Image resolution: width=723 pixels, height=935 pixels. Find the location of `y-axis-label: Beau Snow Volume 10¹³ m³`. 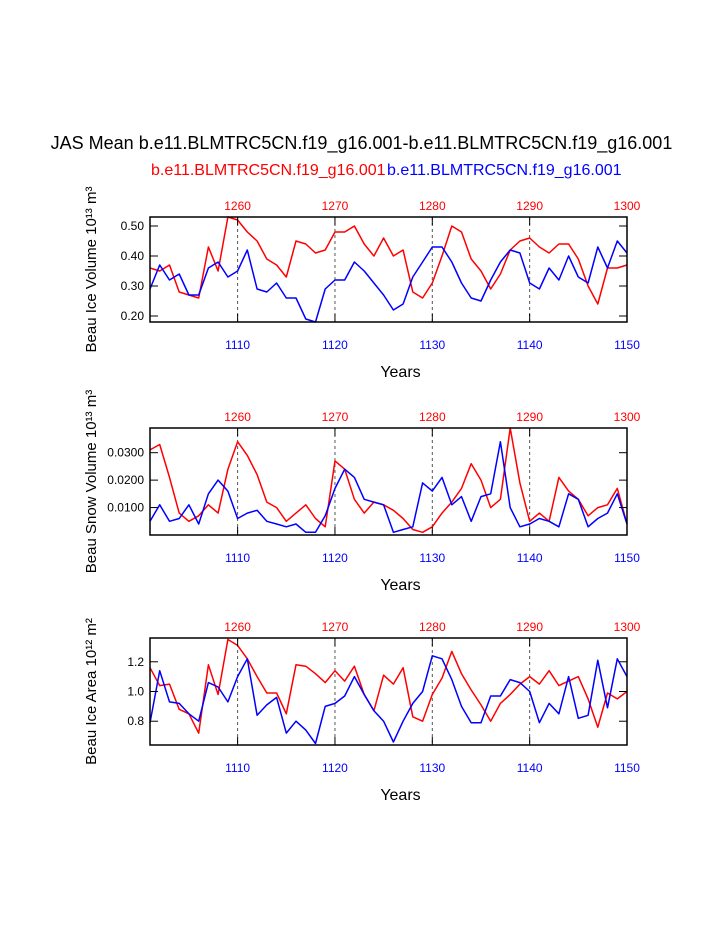

y-axis-label: Beau Snow Volume 10¹³ m³ is located at coordinates (91, 481).